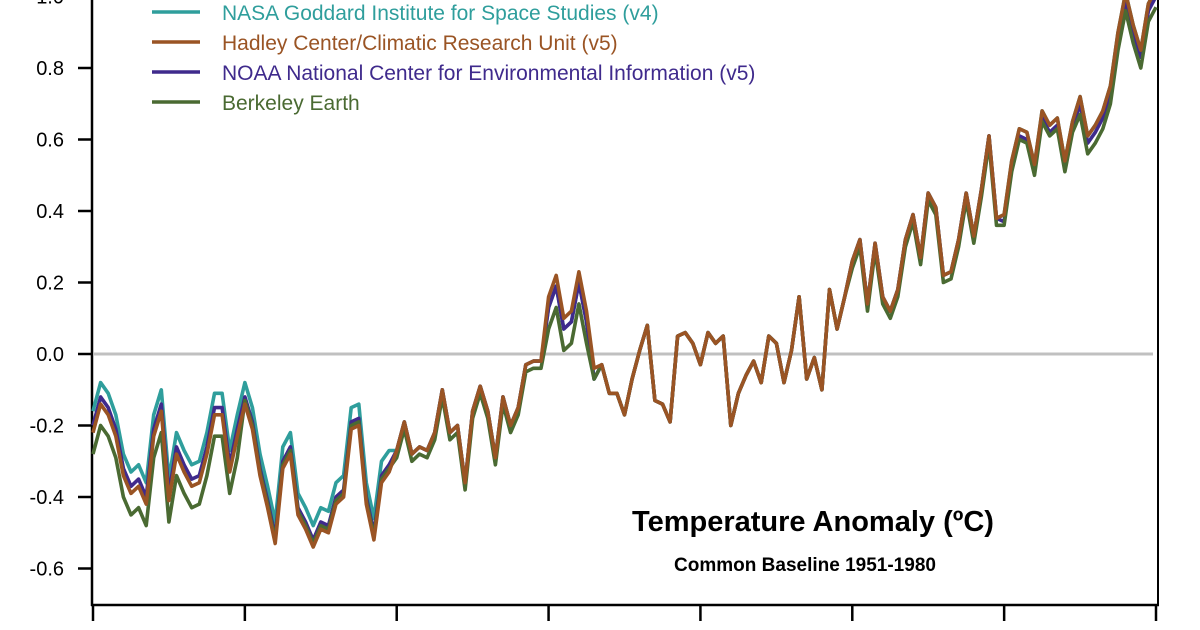 The image size is (1200, 630). I want to click on legend-label: Berkeley Earth, so click(291, 103).